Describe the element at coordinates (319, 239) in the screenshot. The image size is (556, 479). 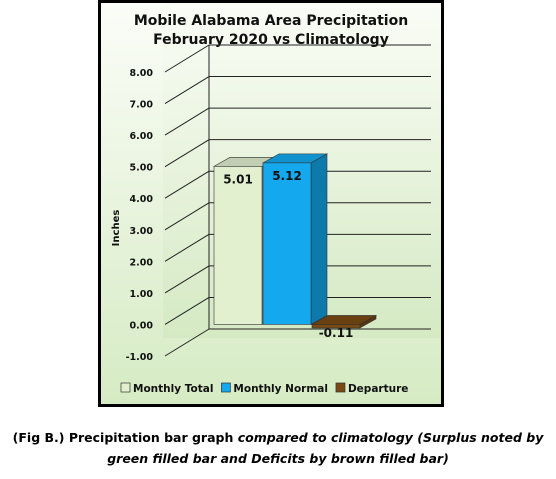
I see `bar-side-face` at that location.